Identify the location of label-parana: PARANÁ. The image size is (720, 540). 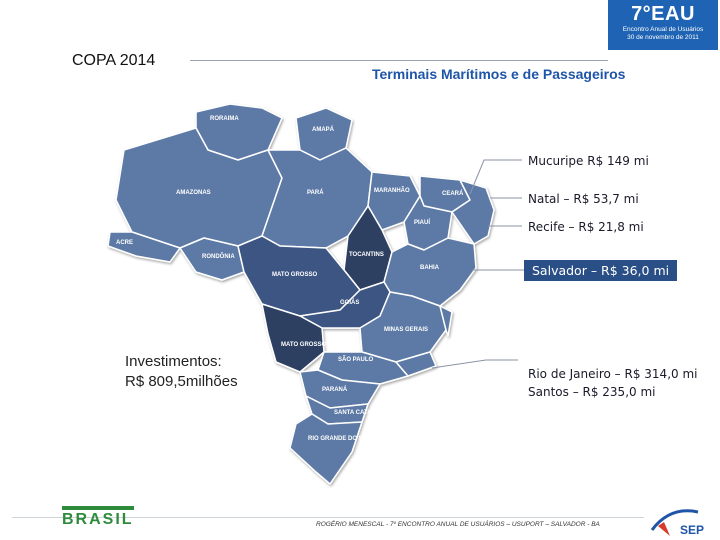
(335, 389).